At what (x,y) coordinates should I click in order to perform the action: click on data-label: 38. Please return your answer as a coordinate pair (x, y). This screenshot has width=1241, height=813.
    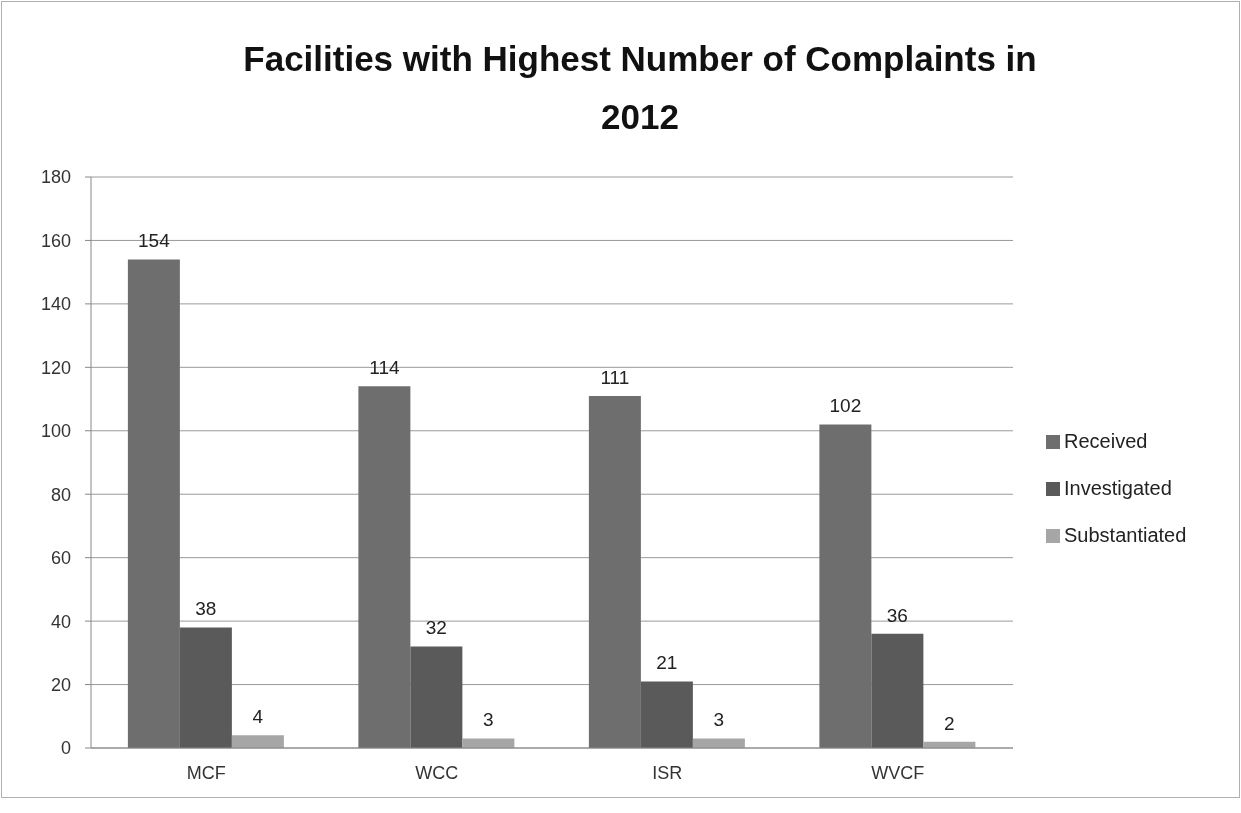
    Looking at the image, I should click on (206, 609).